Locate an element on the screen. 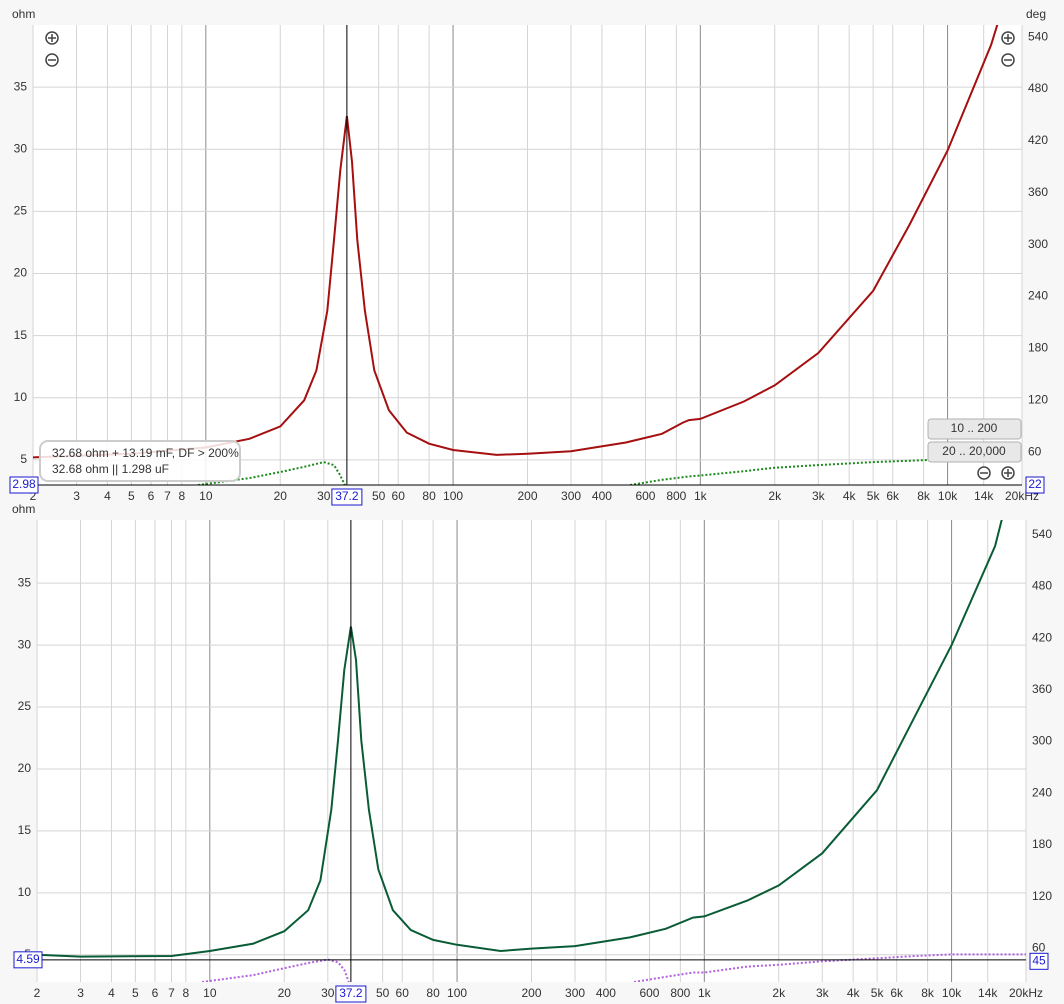  cursor-y2-label: 45 is located at coordinates (1039, 960).